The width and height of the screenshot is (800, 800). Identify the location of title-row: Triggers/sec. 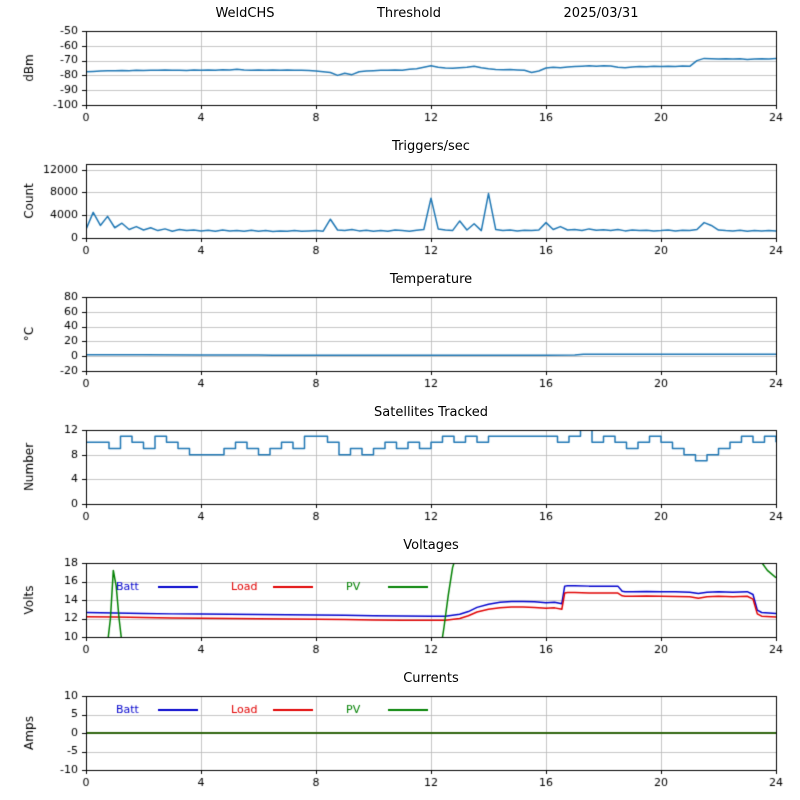
(400, 144).